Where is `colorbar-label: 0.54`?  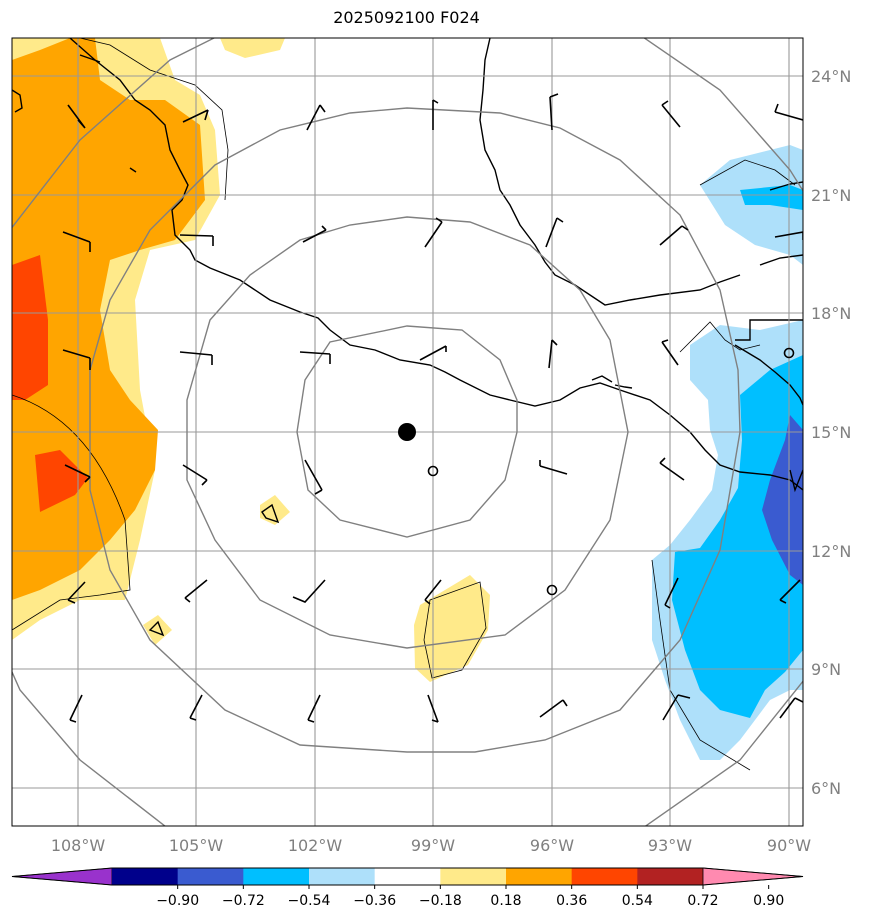 colorbar-label: 0.54 is located at coordinates (637, 901).